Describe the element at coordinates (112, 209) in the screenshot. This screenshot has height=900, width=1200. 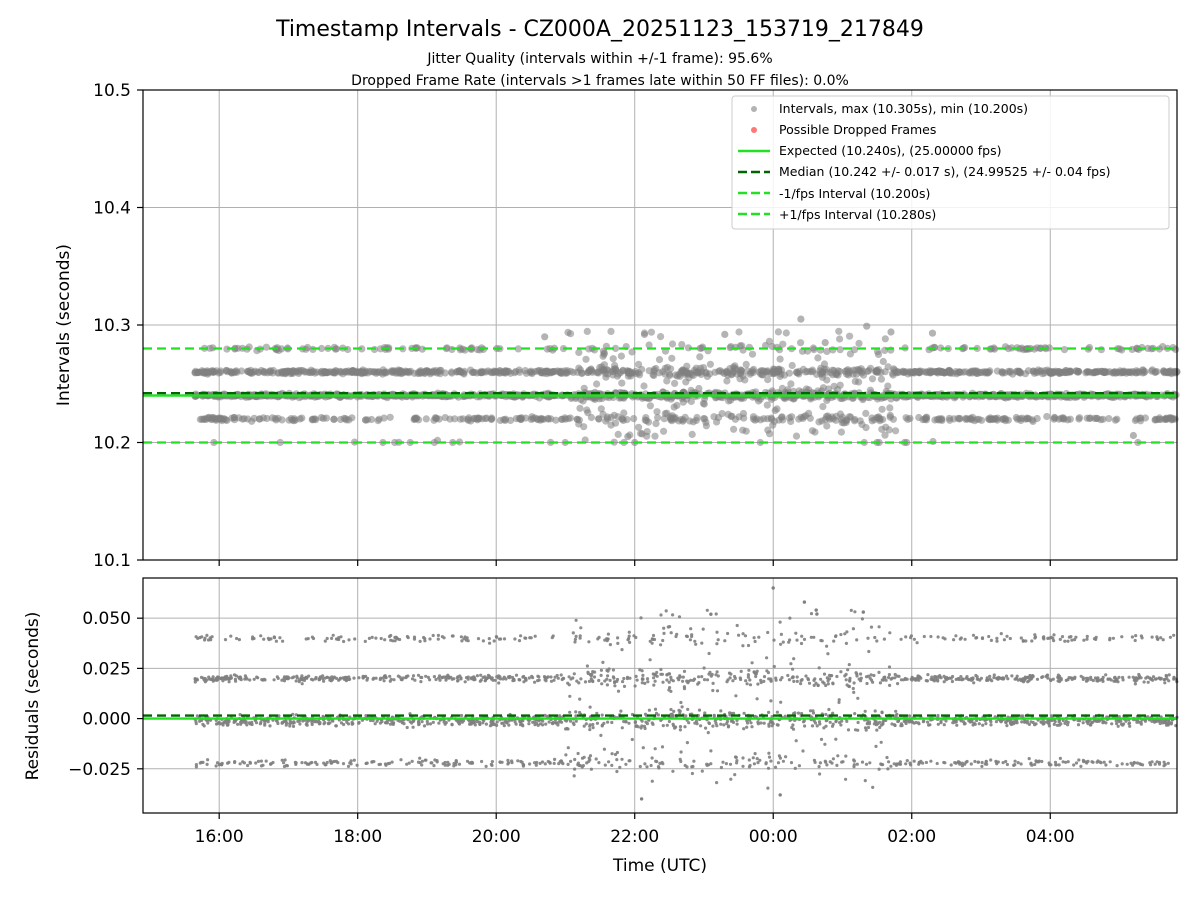
I see `y-tick-label: 10.4` at that location.